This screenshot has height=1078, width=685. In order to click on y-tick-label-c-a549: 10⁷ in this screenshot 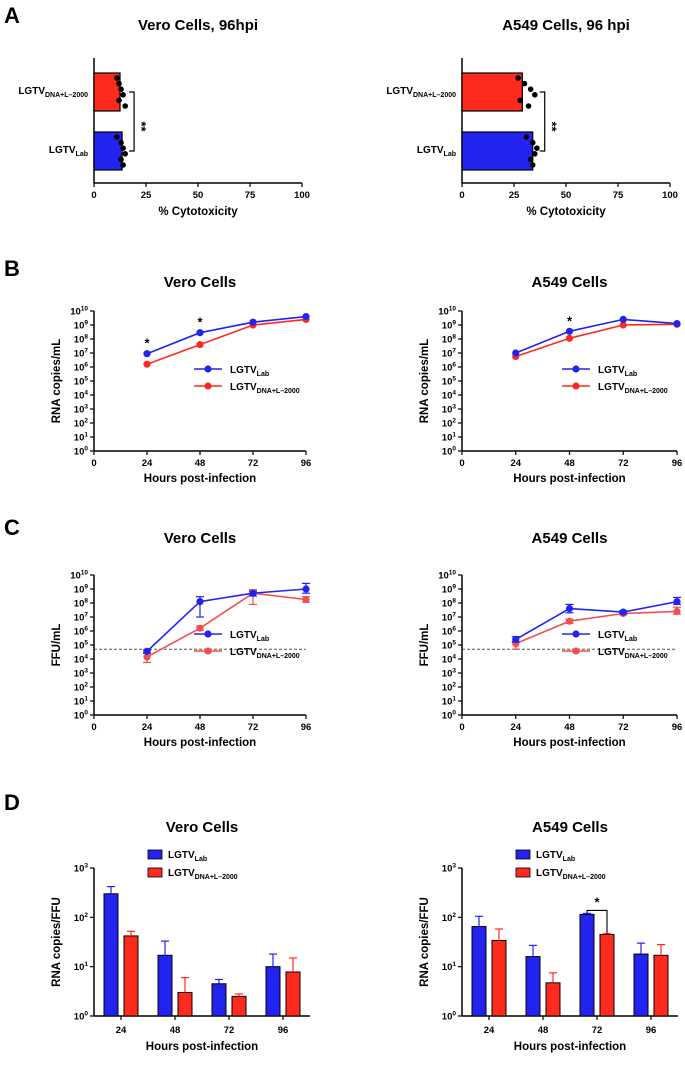, I will do `click(449, 618)`.